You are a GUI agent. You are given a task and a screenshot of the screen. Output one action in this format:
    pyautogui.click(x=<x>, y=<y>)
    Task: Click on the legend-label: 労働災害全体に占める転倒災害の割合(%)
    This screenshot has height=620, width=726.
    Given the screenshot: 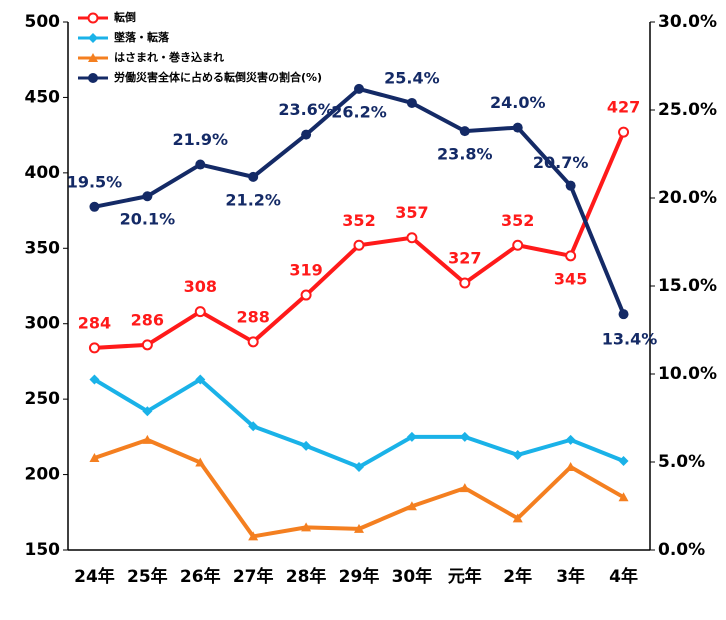 What is the action you would take?
    pyautogui.click(x=218, y=77)
    